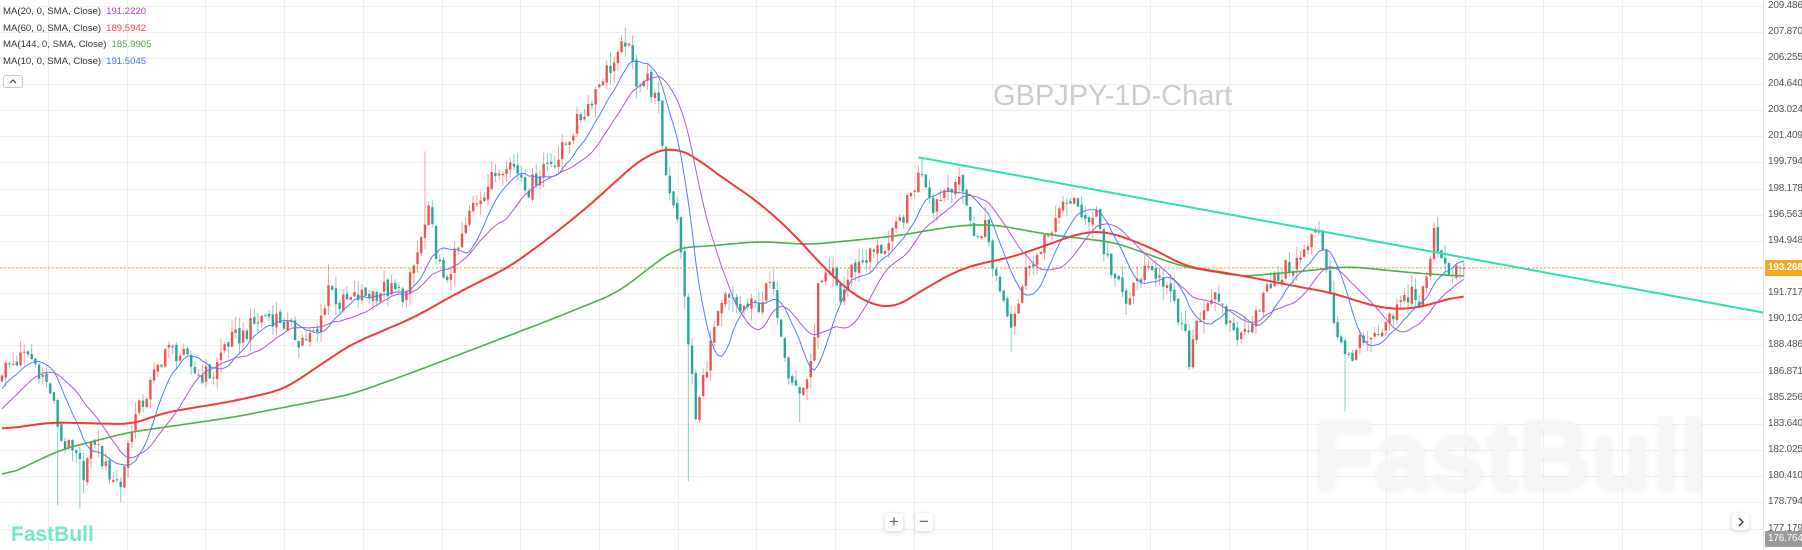 This screenshot has width=1802, height=550. I want to click on legend-ma144: MA(144, 0, SMA, Close) 185.9905, so click(77, 45).